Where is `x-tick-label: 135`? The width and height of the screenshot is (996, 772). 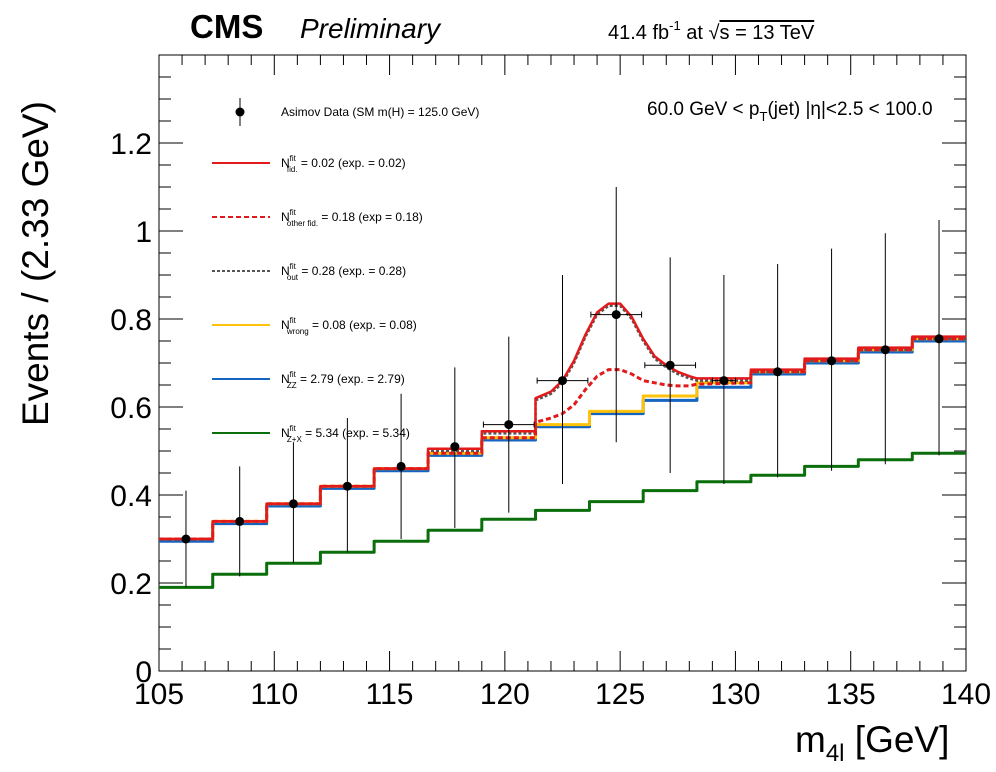 x-tick-label: 135 is located at coordinates (851, 694).